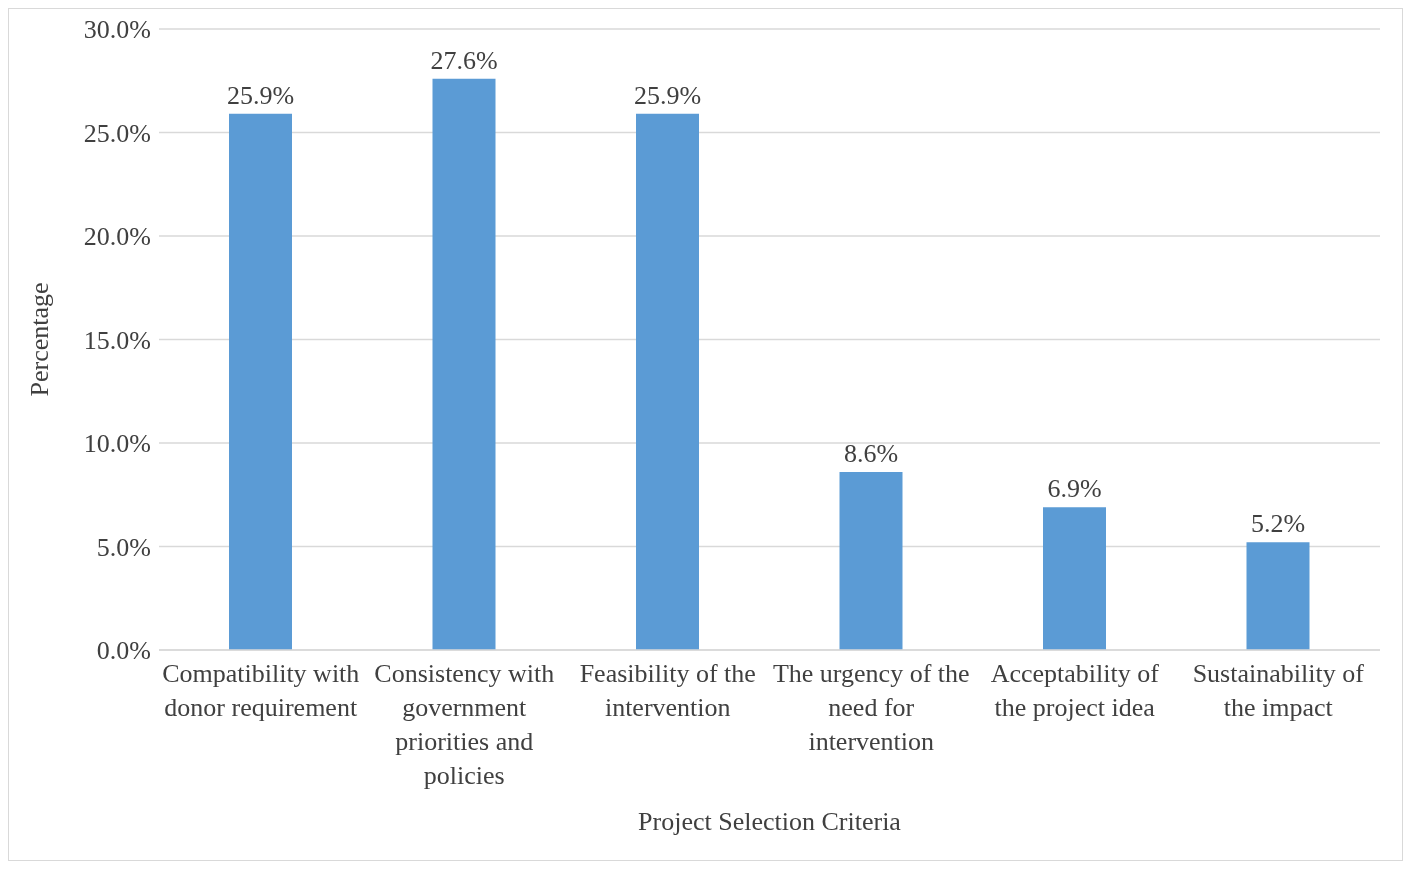 This screenshot has height=871, width=1411. What do you see at coordinates (871, 707) in the screenshot?
I see `x-tick-label: The urgency of the need for intervention` at bounding box center [871, 707].